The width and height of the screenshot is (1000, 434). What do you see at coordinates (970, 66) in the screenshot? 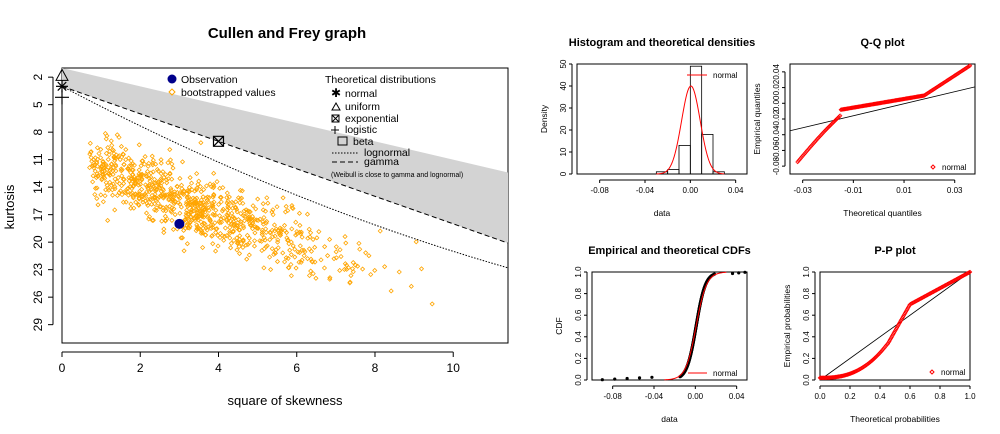
I see `qq-point` at bounding box center [970, 66].